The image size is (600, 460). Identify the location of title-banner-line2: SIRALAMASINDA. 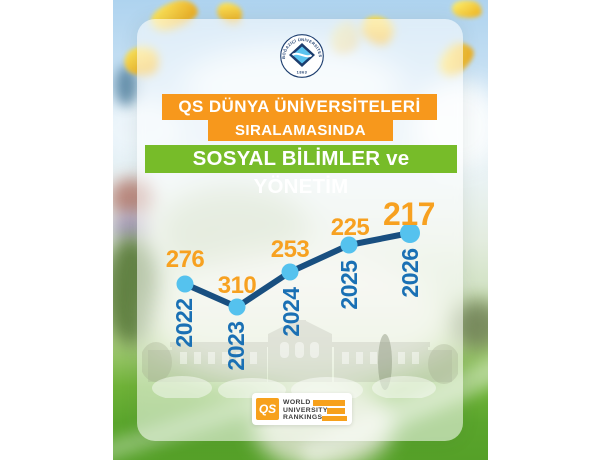
(300, 130).